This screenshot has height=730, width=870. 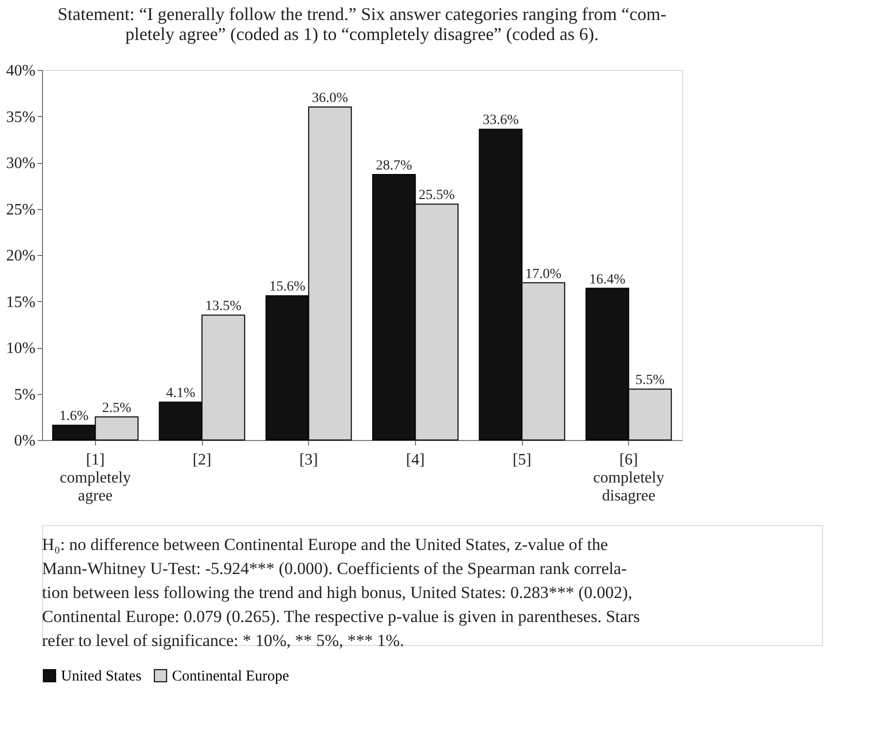 What do you see at coordinates (101, 676) in the screenshot?
I see `legend-label: United States` at bounding box center [101, 676].